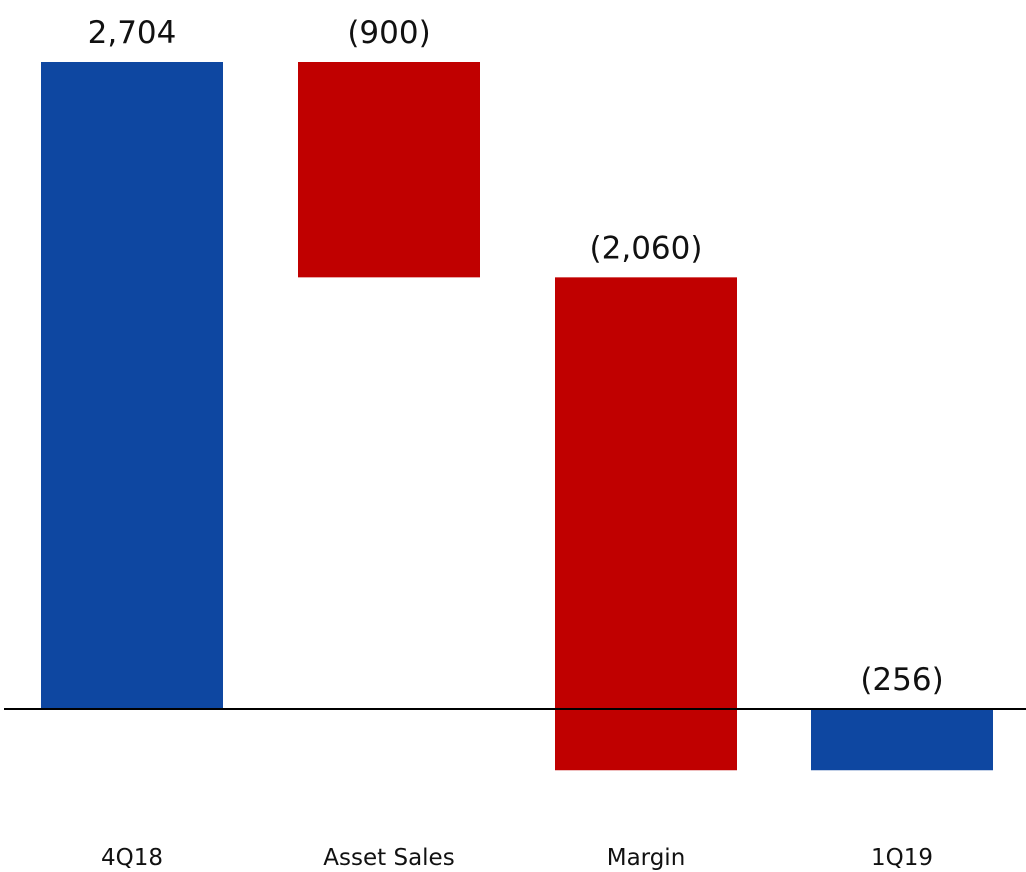 The width and height of the screenshot is (1026, 872). I want to click on data-label-4q18: 2,704, so click(132, 33).